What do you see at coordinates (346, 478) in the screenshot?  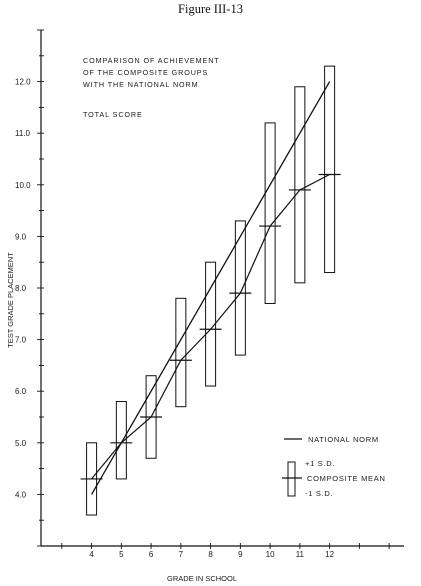 I see `legend-mean-label: COMPOSITE MEAN` at bounding box center [346, 478].